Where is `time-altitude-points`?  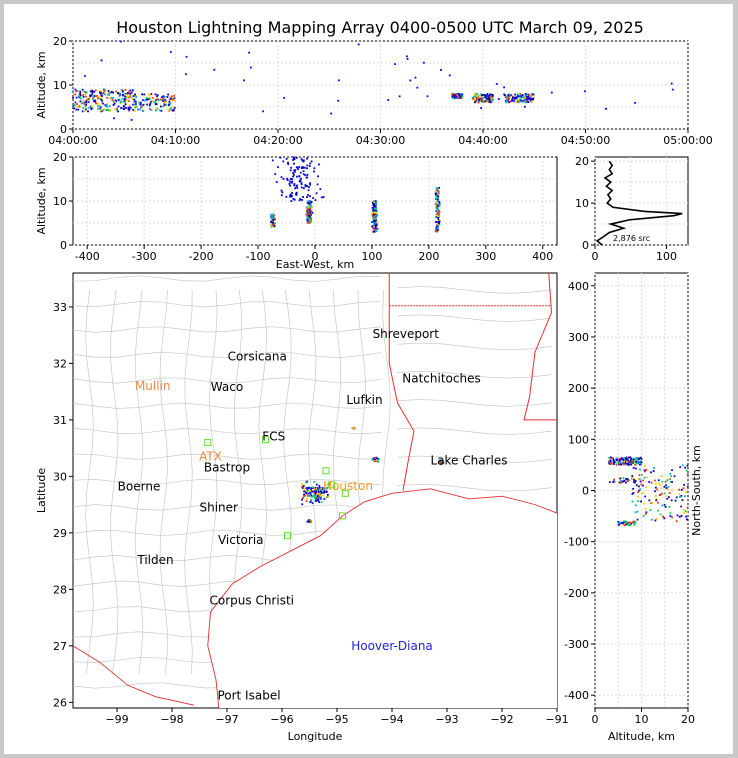
time-altitude-points is located at coordinates (373, 80).